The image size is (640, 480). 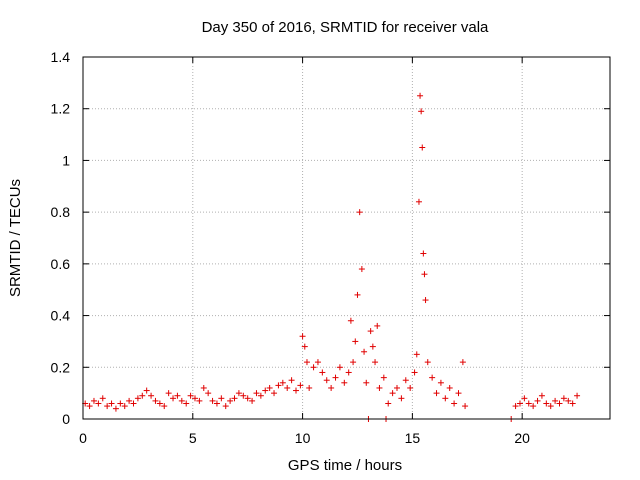 I want to click on x-tick-label: 5, so click(x=193, y=438).